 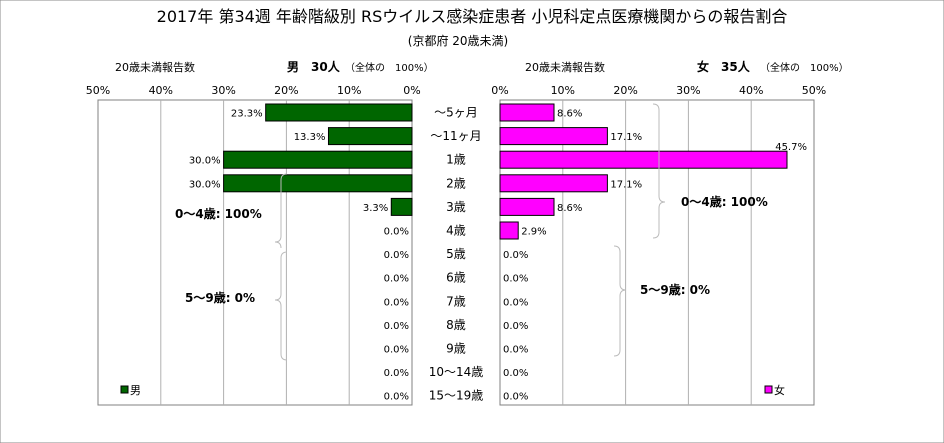 I want to click on male-annotation-0-4: 0～4歳: 100%, so click(x=218, y=213).